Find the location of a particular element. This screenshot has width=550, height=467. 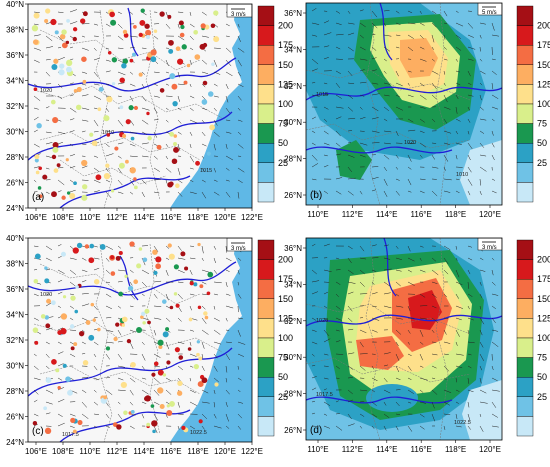

lat-tick-label: 36°N is located at coordinates (15, 289).